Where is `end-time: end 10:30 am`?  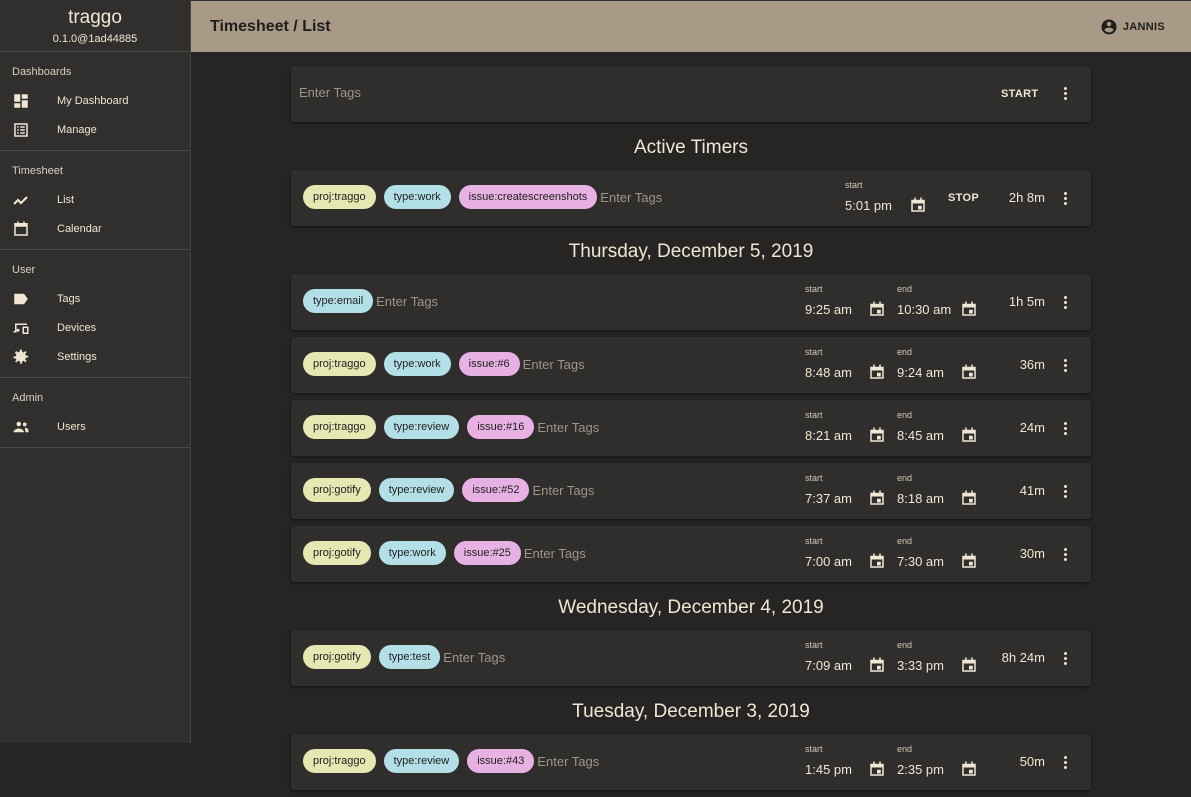
end-time: end 10:30 am is located at coordinates (928, 300).